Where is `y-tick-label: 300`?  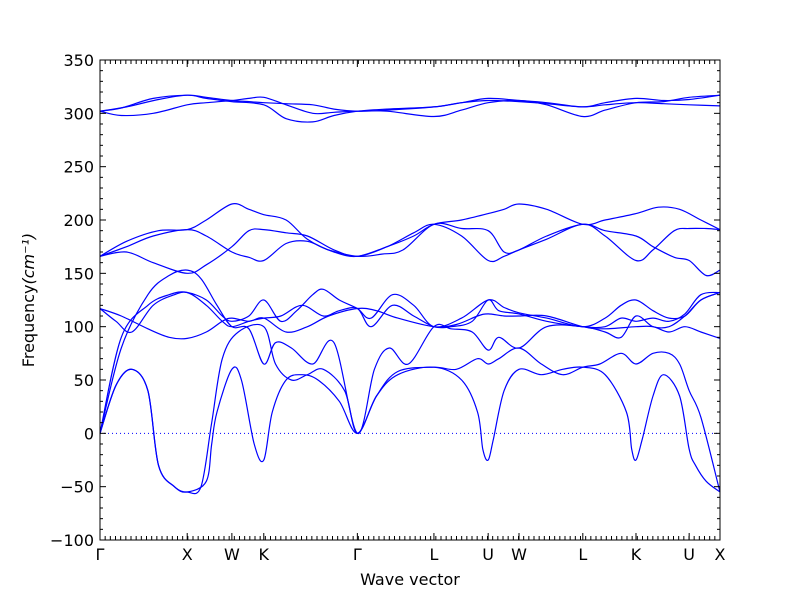 y-tick-label: 300 is located at coordinates (78, 113).